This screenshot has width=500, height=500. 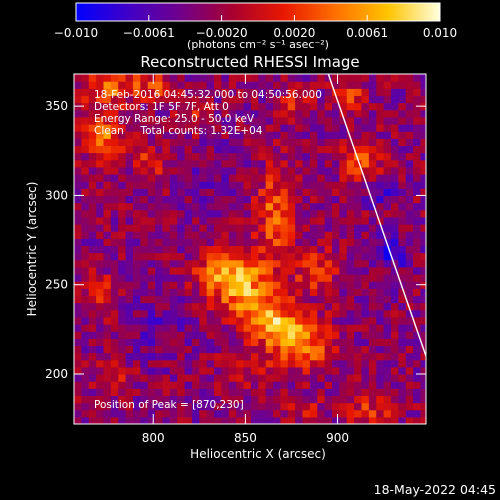 What do you see at coordinates (337, 438) in the screenshot?
I see `x-tick-label: 900` at bounding box center [337, 438].